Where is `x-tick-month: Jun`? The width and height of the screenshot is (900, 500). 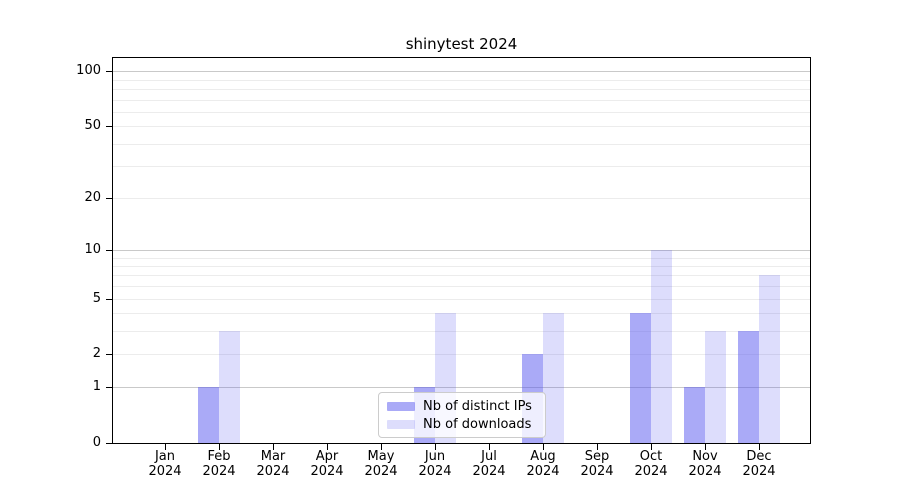 x-tick-month: Jun is located at coordinates (435, 456).